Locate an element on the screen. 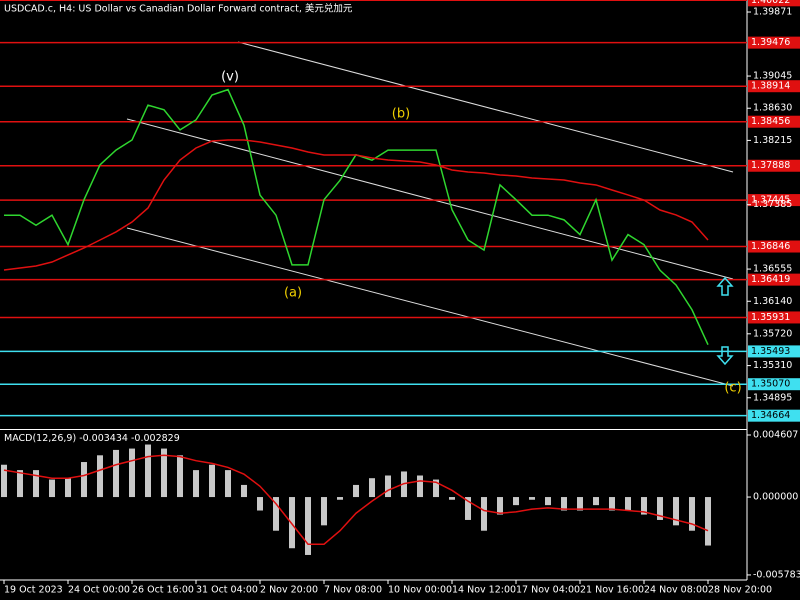 This screenshot has width=800, height=600. y-tick-label: -0.005783 is located at coordinates (776, 574).